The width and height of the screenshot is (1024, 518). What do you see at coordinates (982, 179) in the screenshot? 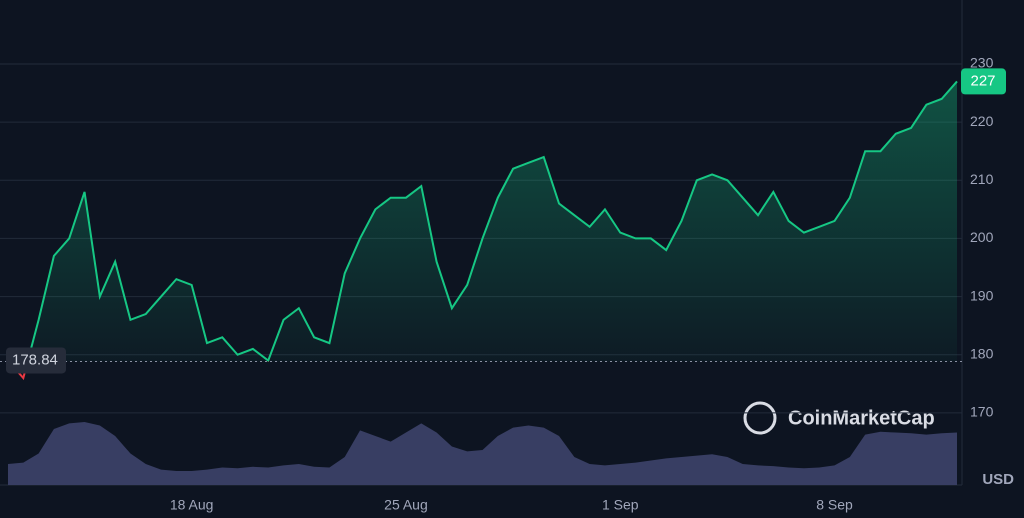
I see `y-tick-label: 210` at bounding box center [982, 179].